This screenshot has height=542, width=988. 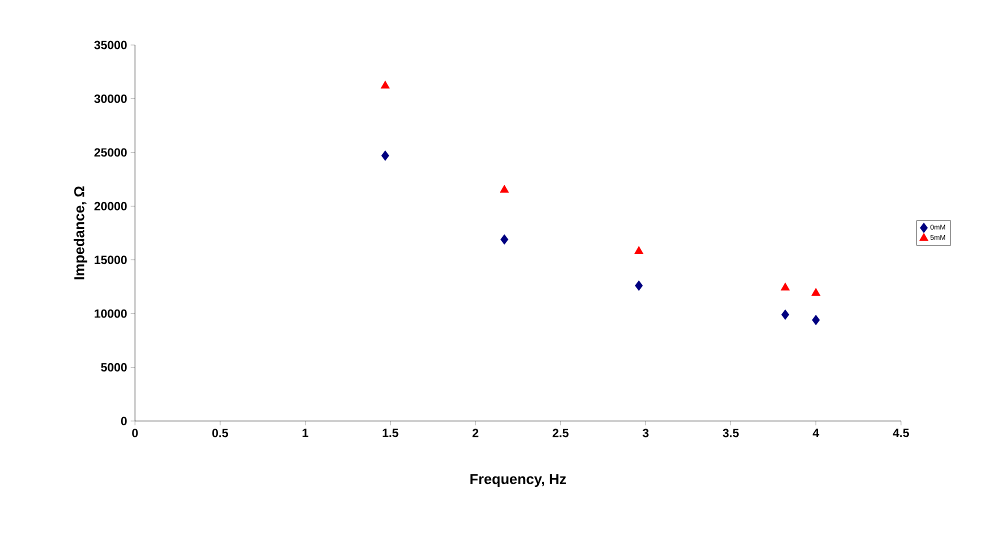 What do you see at coordinates (900, 433) in the screenshot?
I see `x-tick-label: 4.5` at bounding box center [900, 433].